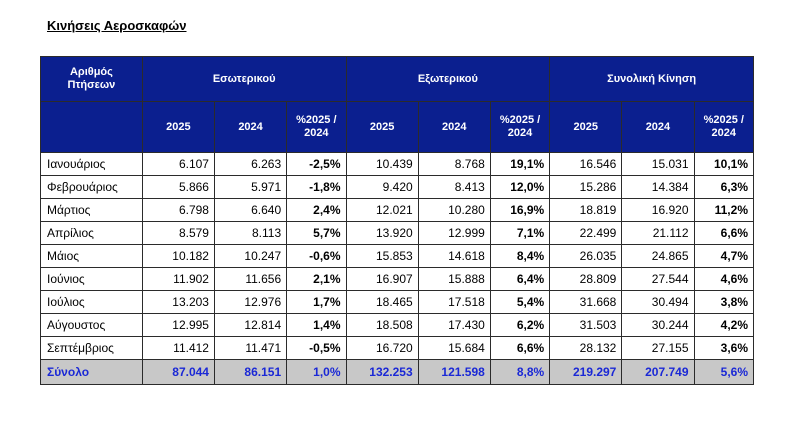 This screenshot has height=444, width=800. Describe the element at coordinates (316, 210) in the screenshot. I see `pct-cell: 2,4%` at that location.